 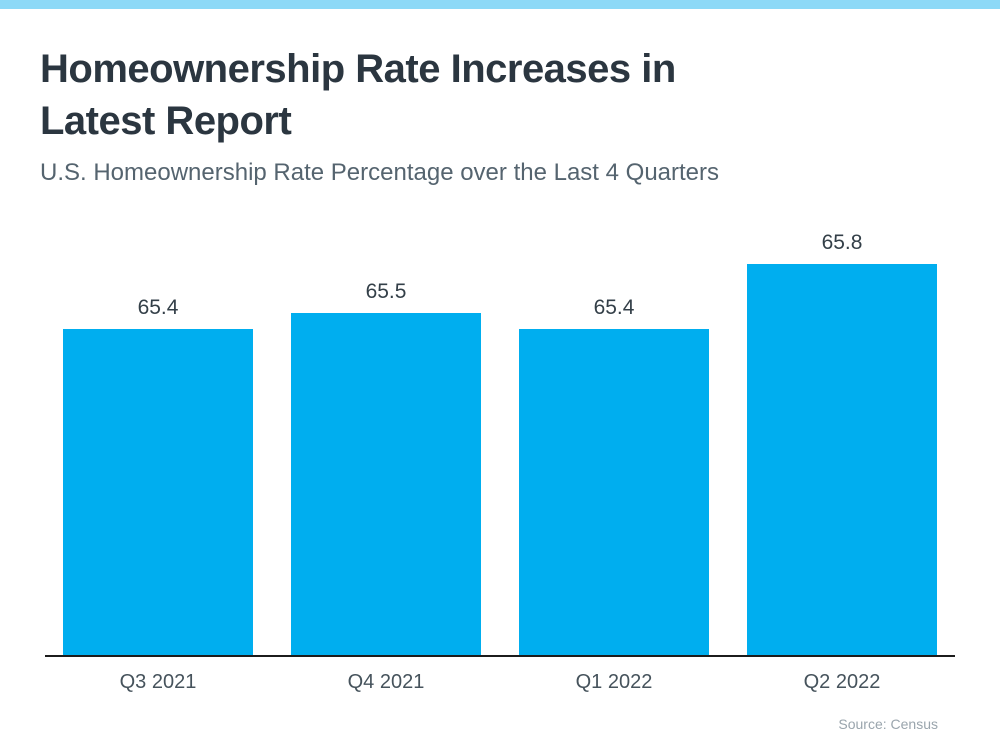 I want to click on page-title-line2: Latest Report, so click(x=166, y=121).